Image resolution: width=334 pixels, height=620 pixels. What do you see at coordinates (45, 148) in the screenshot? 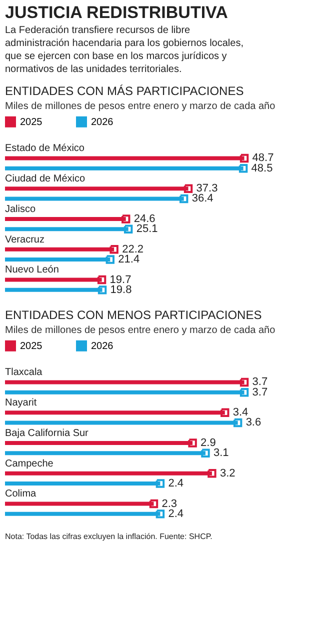
I see `y-tick-label: Estado de México` at bounding box center [45, 148].